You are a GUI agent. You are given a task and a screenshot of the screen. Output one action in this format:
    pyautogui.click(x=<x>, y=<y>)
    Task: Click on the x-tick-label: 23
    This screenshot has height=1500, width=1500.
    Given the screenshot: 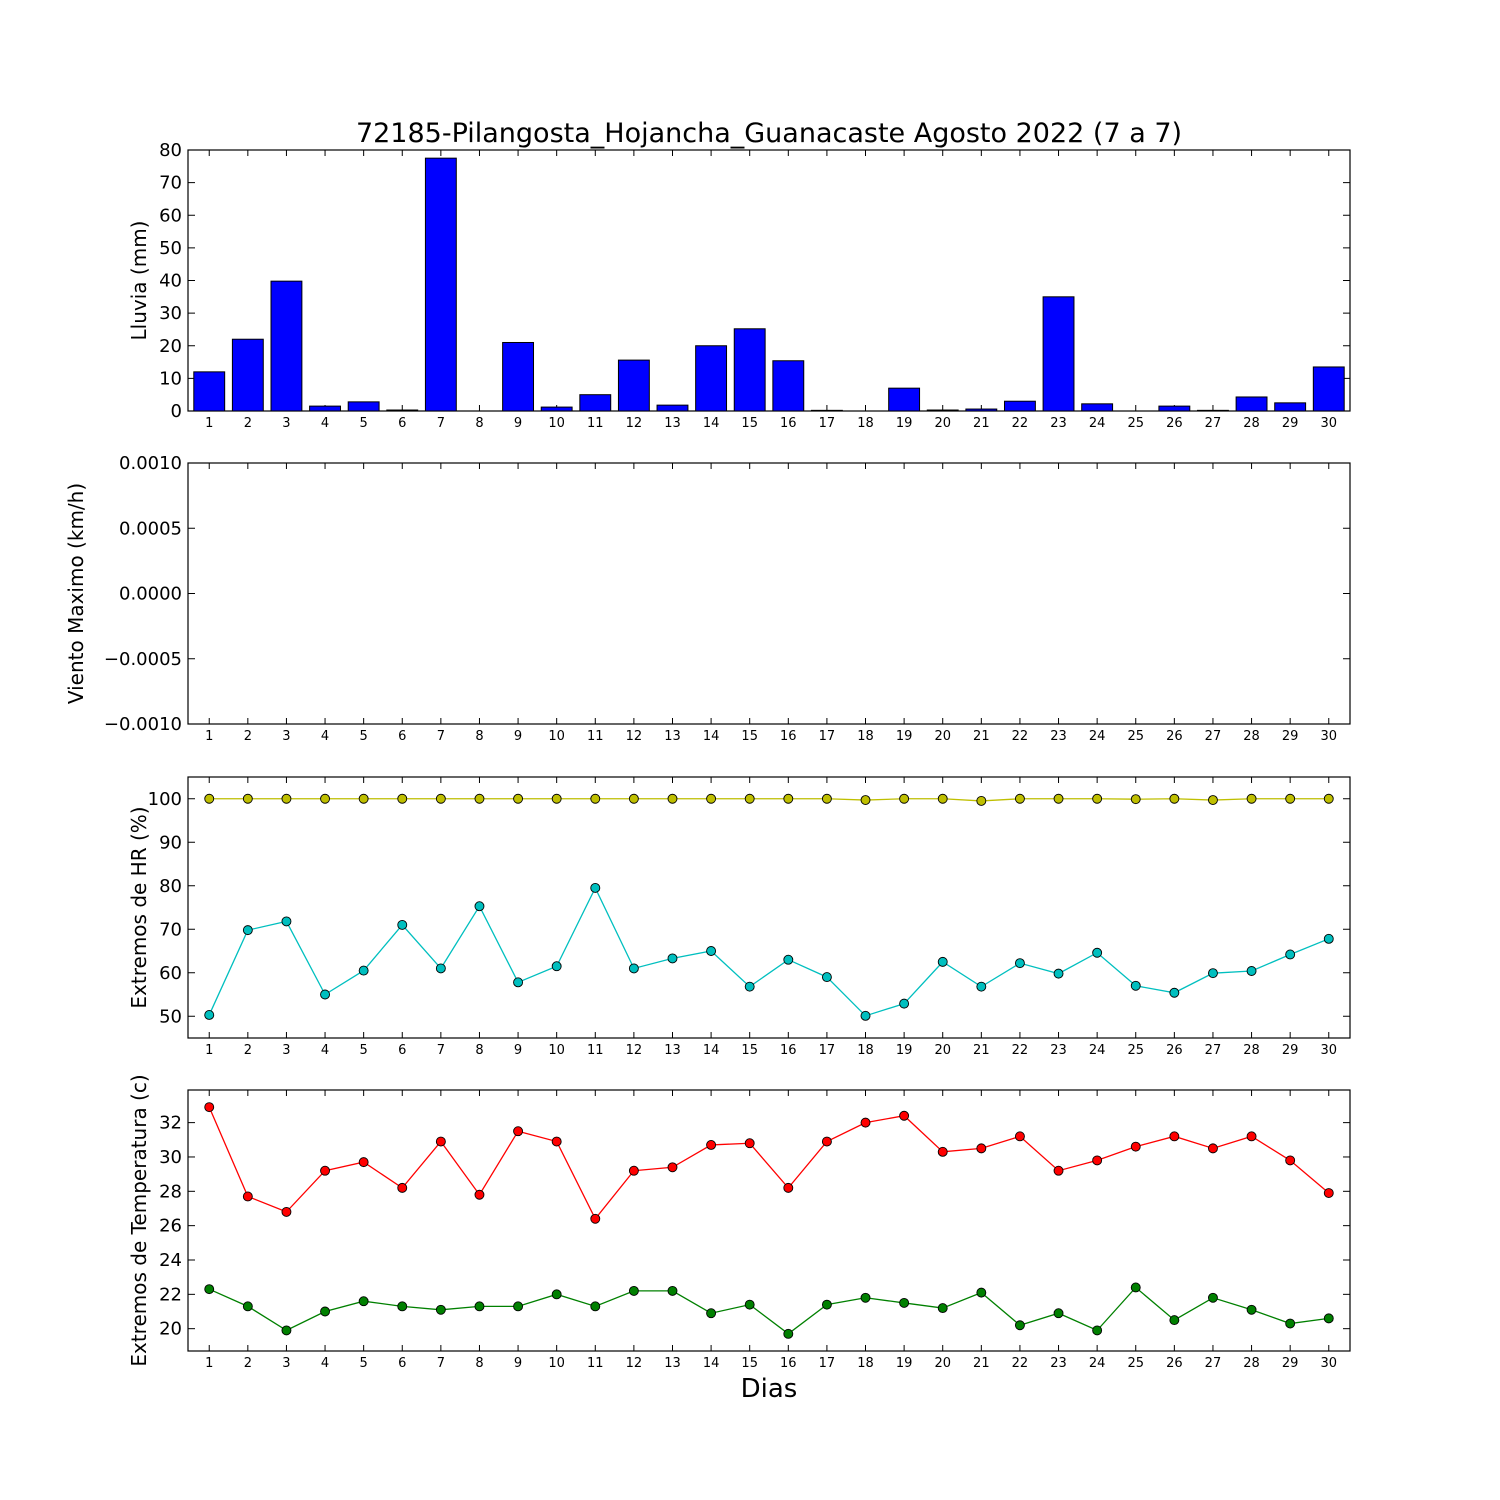 What is the action you would take?
    pyautogui.click(x=1058, y=736)
    